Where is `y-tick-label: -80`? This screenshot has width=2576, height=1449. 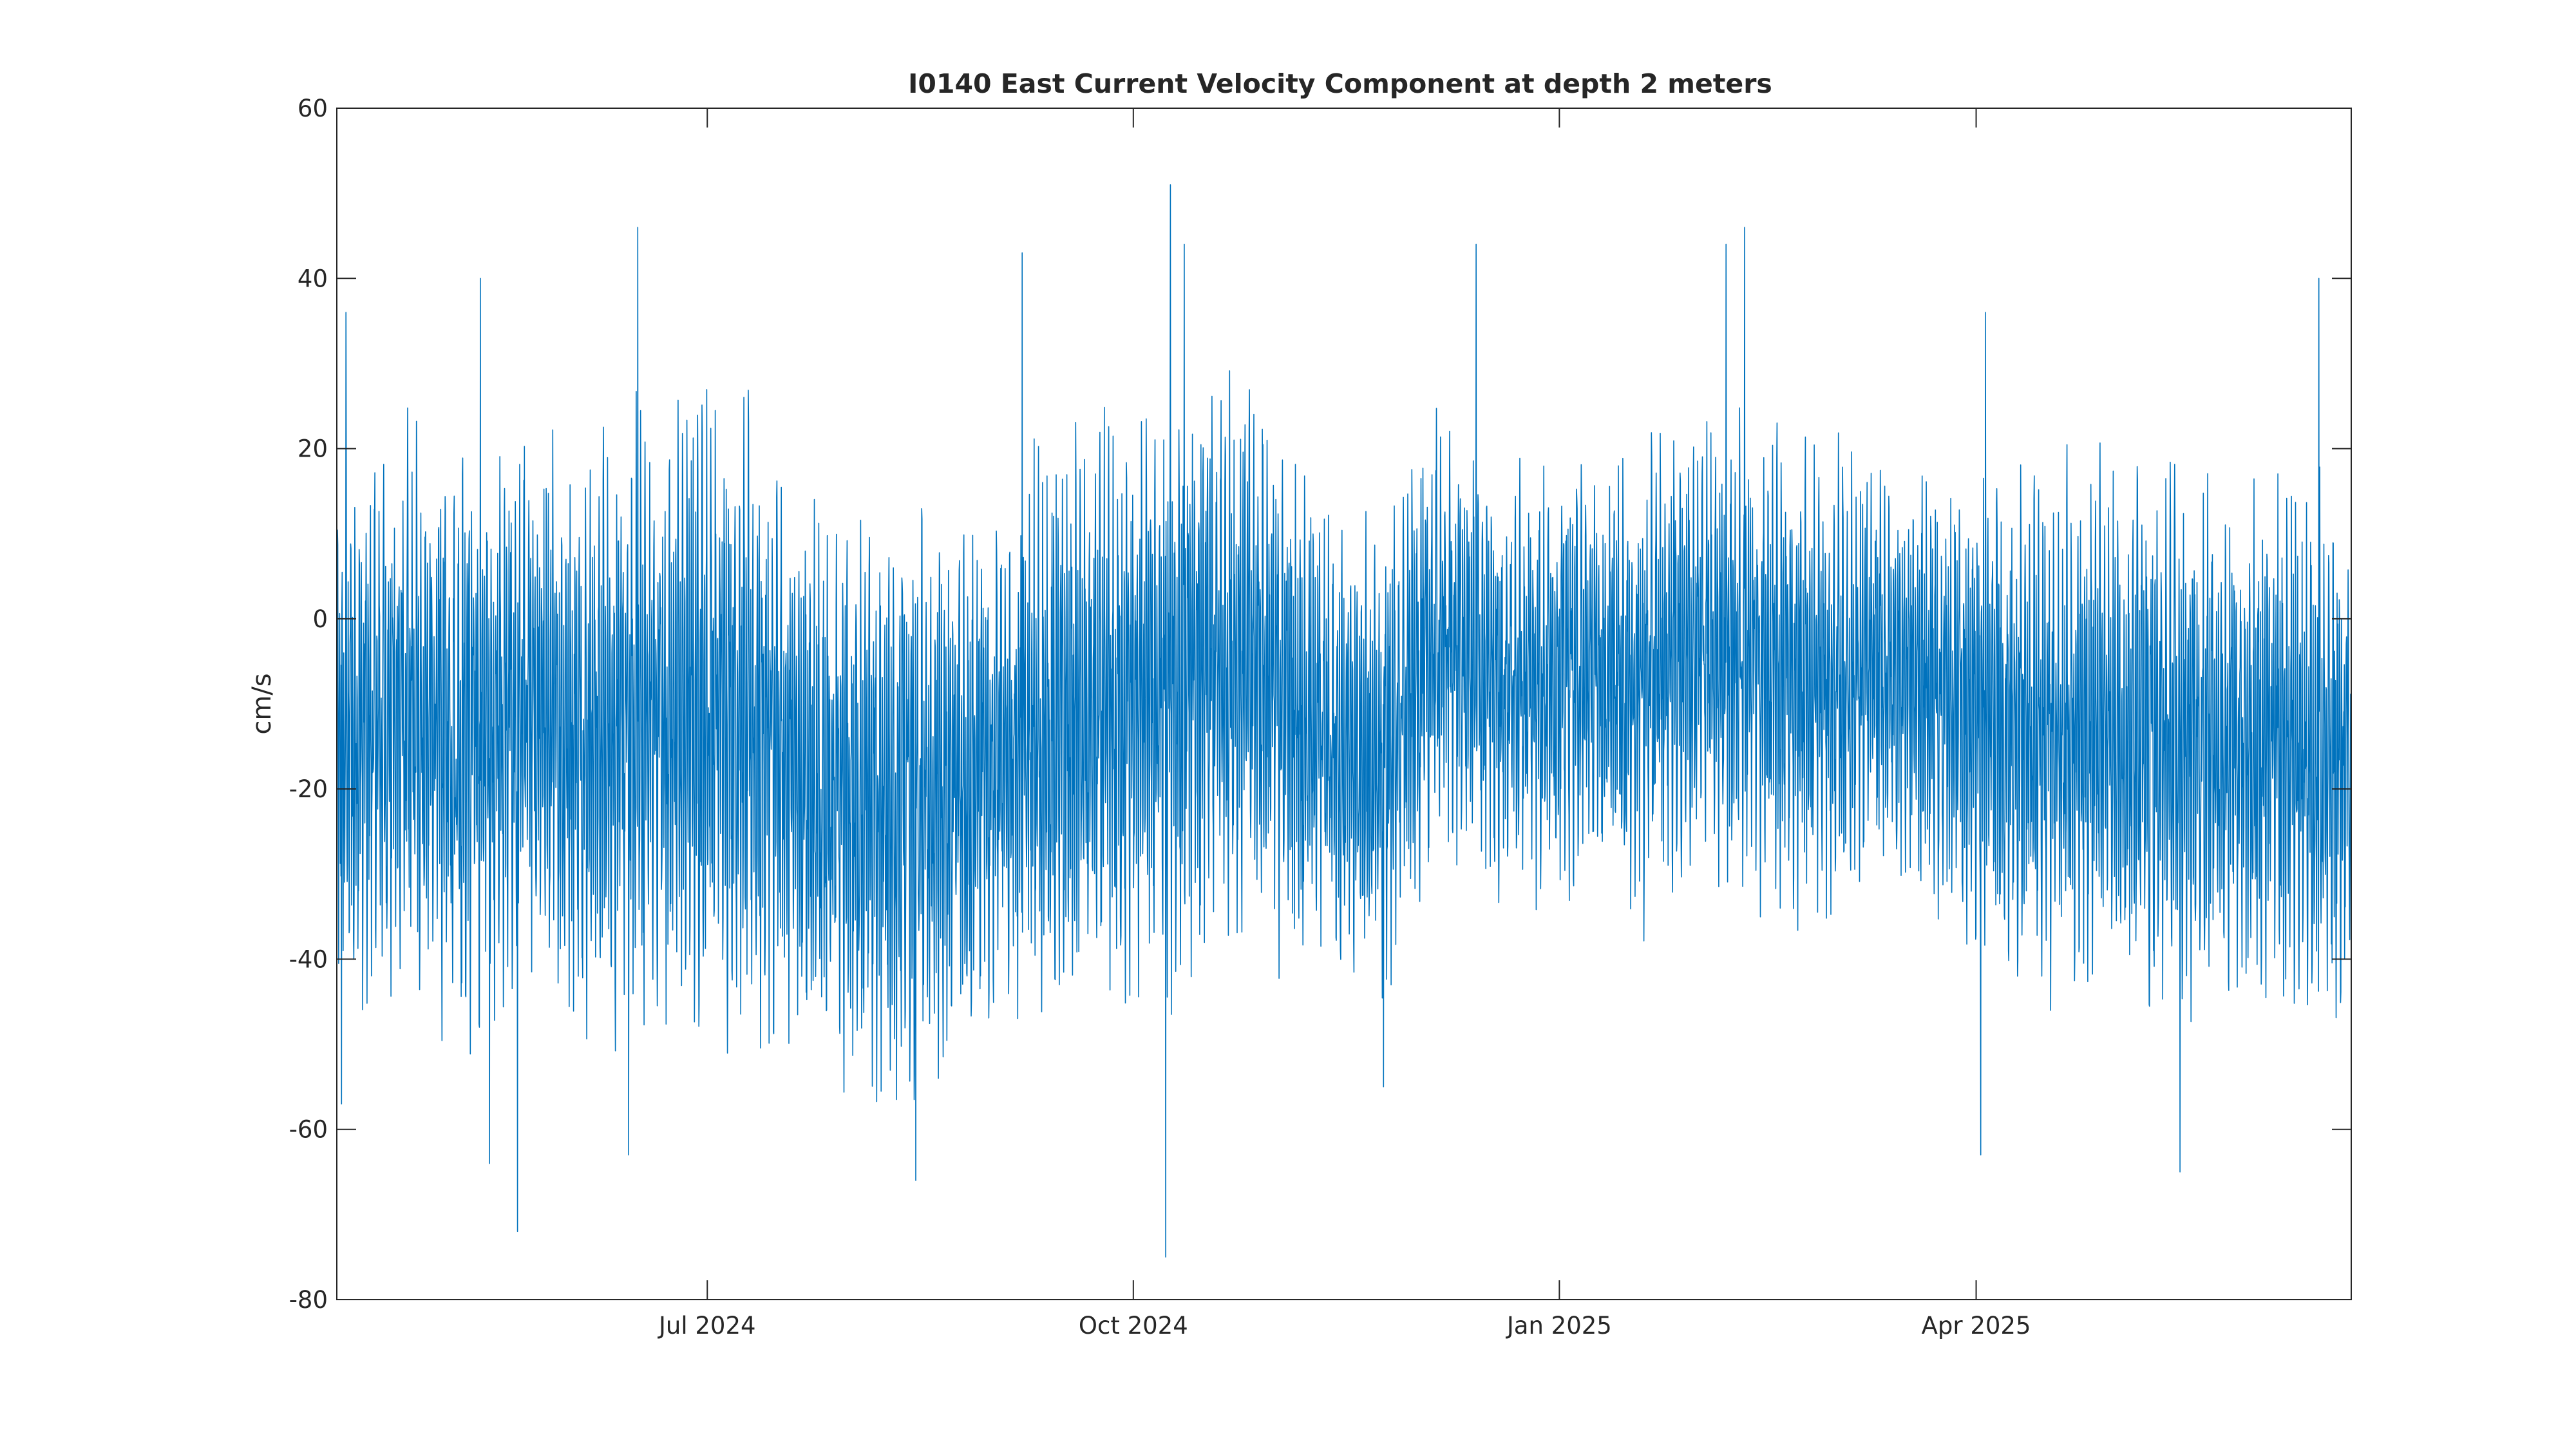 y-tick-label: -80 is located at coordinates (309, 1300).